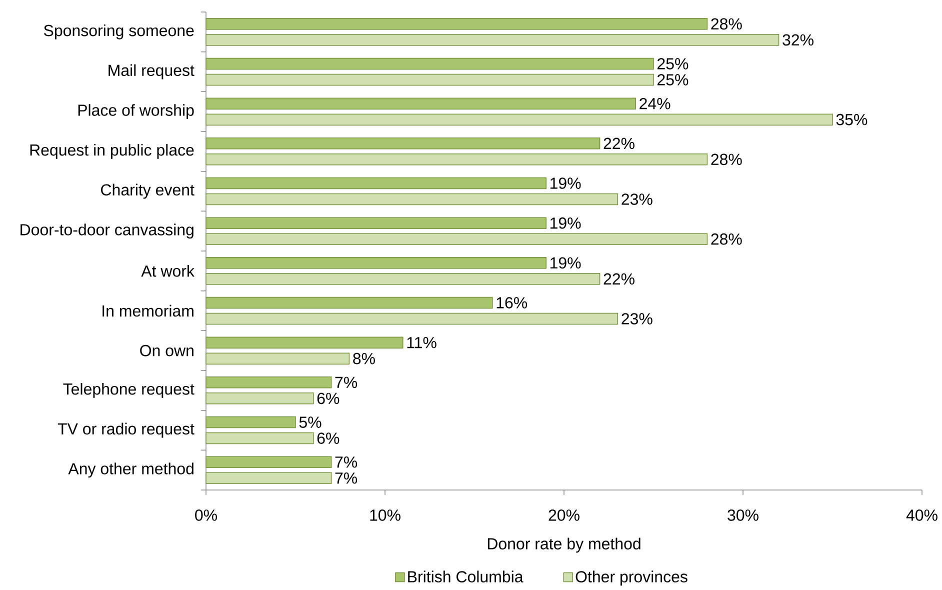  What do you see at coordinates (655, 104) in the screenshot?
I see `data-label: 24%` at bounding box center [655, 104].